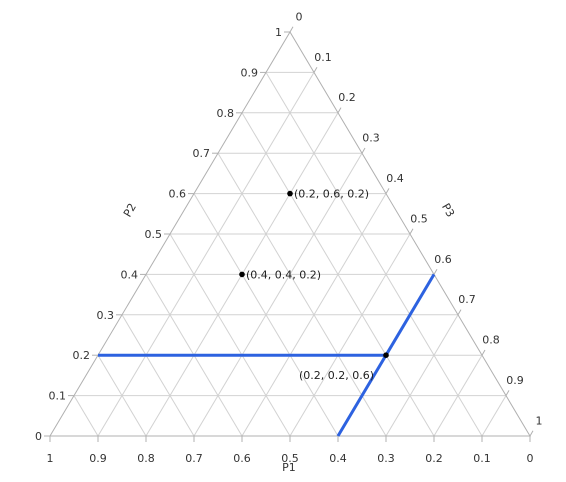 This screenshot has width=566, height=482. What do you see at coordinates (434, 458) in the screenshot?
I see `tick-label-p1: 0.2` at bounding box center [434, 458].